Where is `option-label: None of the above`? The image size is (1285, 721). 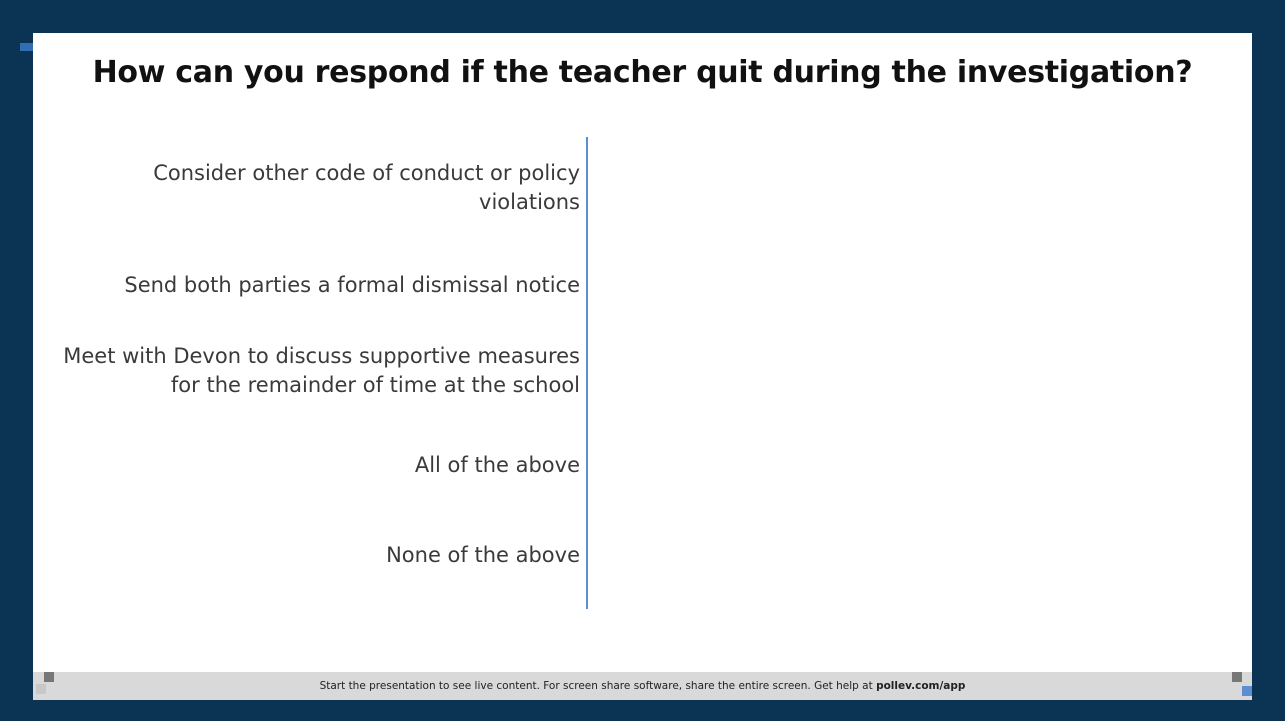
option-label: None of the above is located at coordinates (483, 555).